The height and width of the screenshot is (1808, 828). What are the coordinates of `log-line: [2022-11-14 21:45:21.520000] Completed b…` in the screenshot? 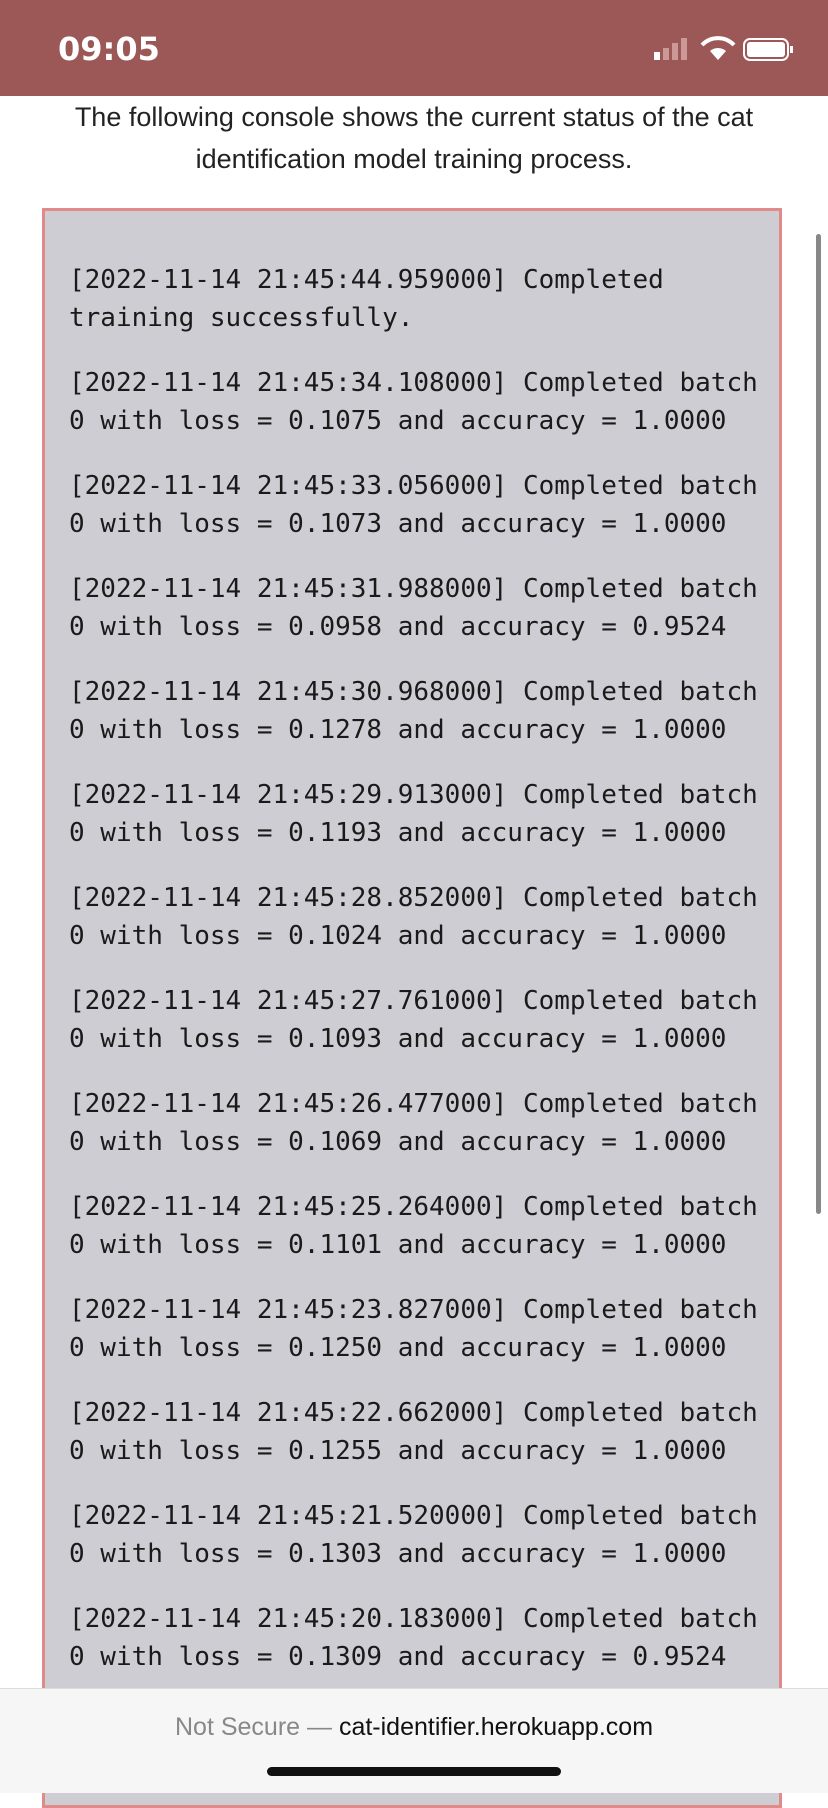 It's located at (416, 1535).